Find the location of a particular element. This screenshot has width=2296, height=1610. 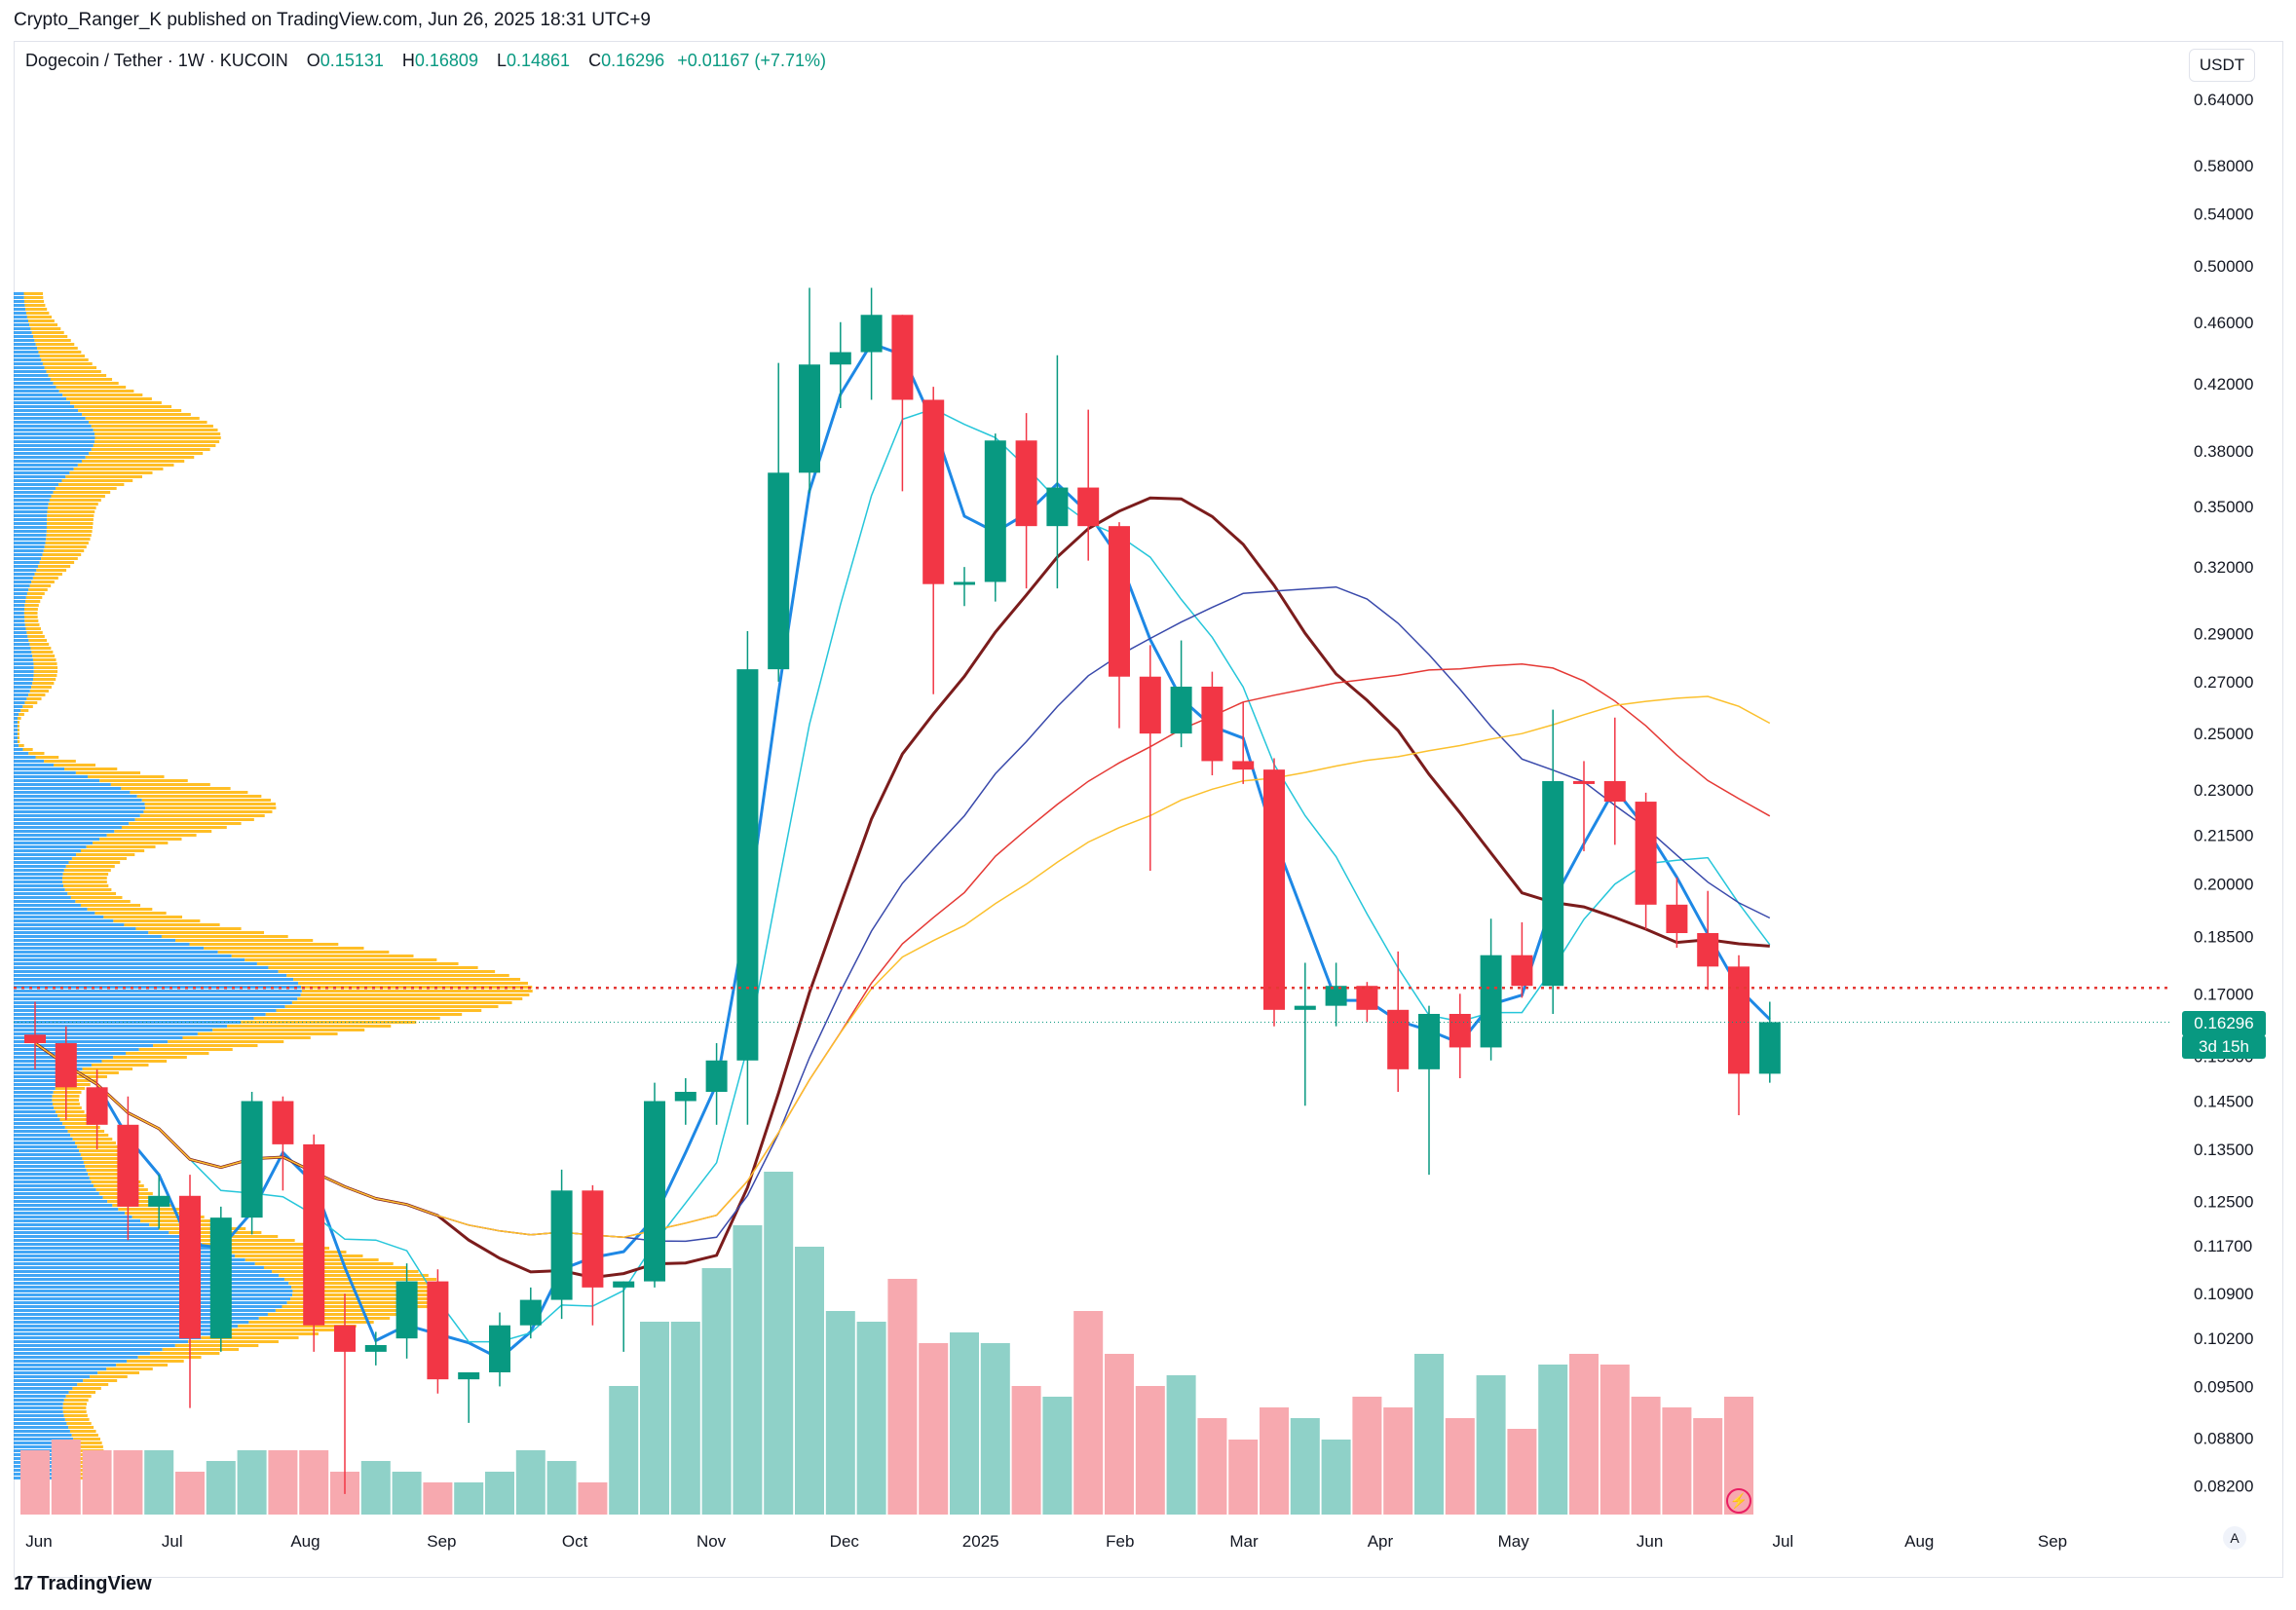

y-axis-tick-label: 0.08800 is located at coordinates (2223, 1438).